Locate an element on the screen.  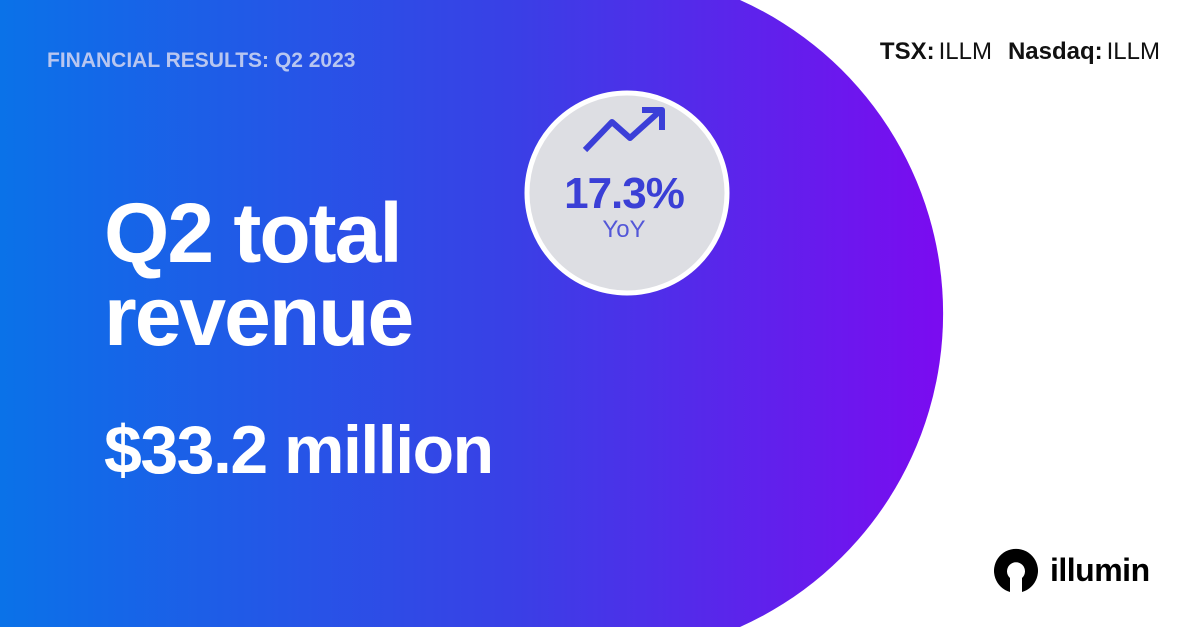
logo: illumin is located at coordinates (1072, 570).